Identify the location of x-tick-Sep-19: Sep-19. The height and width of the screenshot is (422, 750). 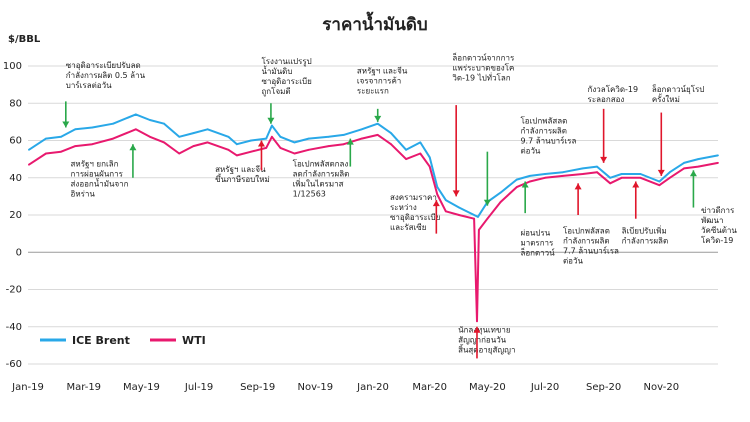
(257, 387).